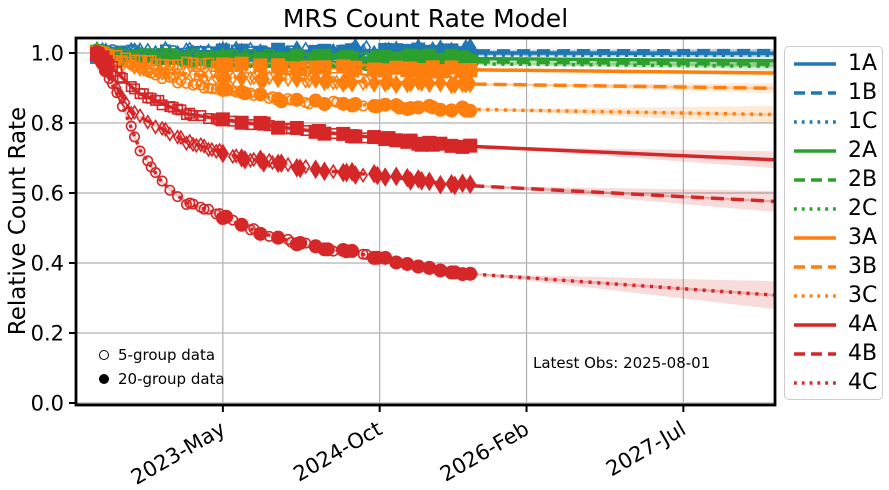  Describe the element at coordinates (104, 355) in the screenshot. I see `open-circle-icon` at that location.